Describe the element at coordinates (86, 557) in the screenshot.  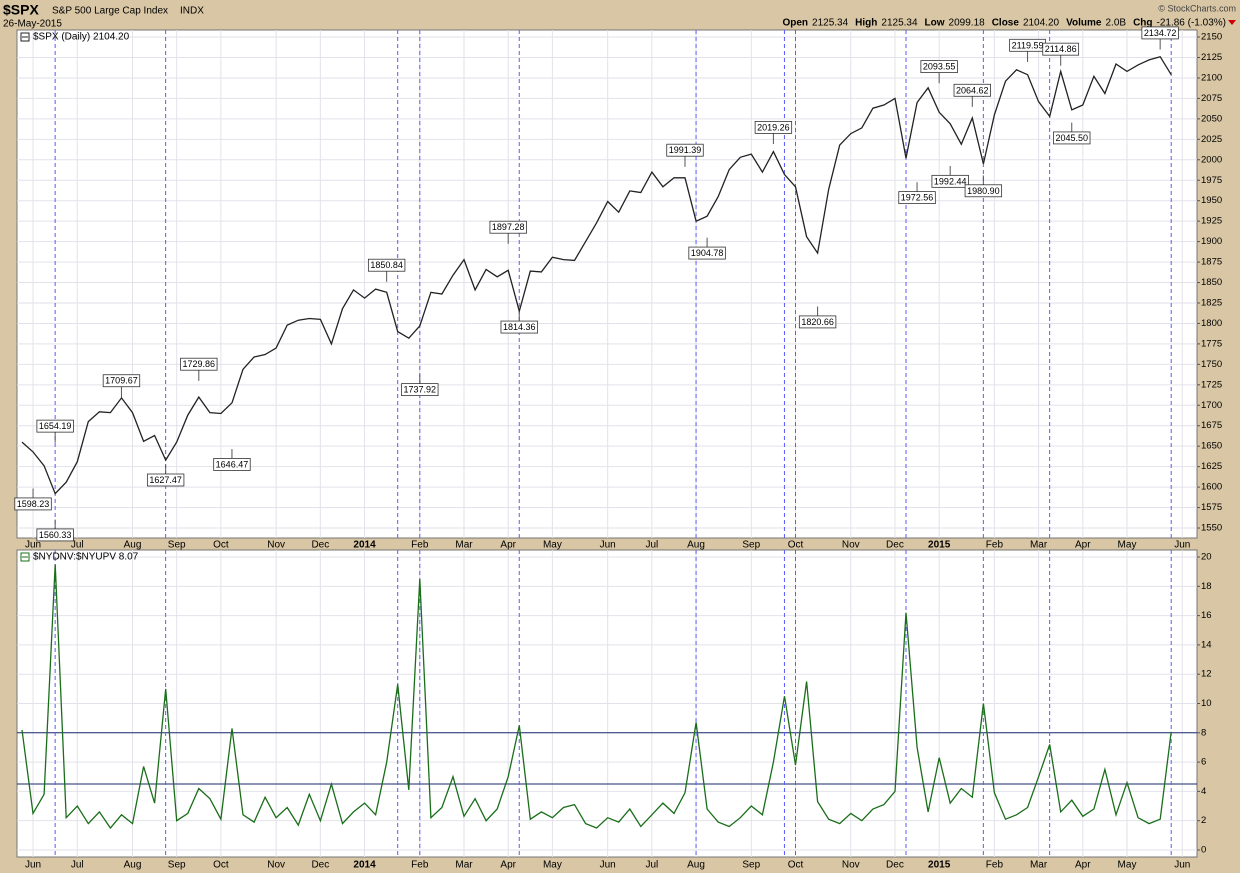
I see `legend-label: $NYDNV:$NYUPV 8.07` at that location.